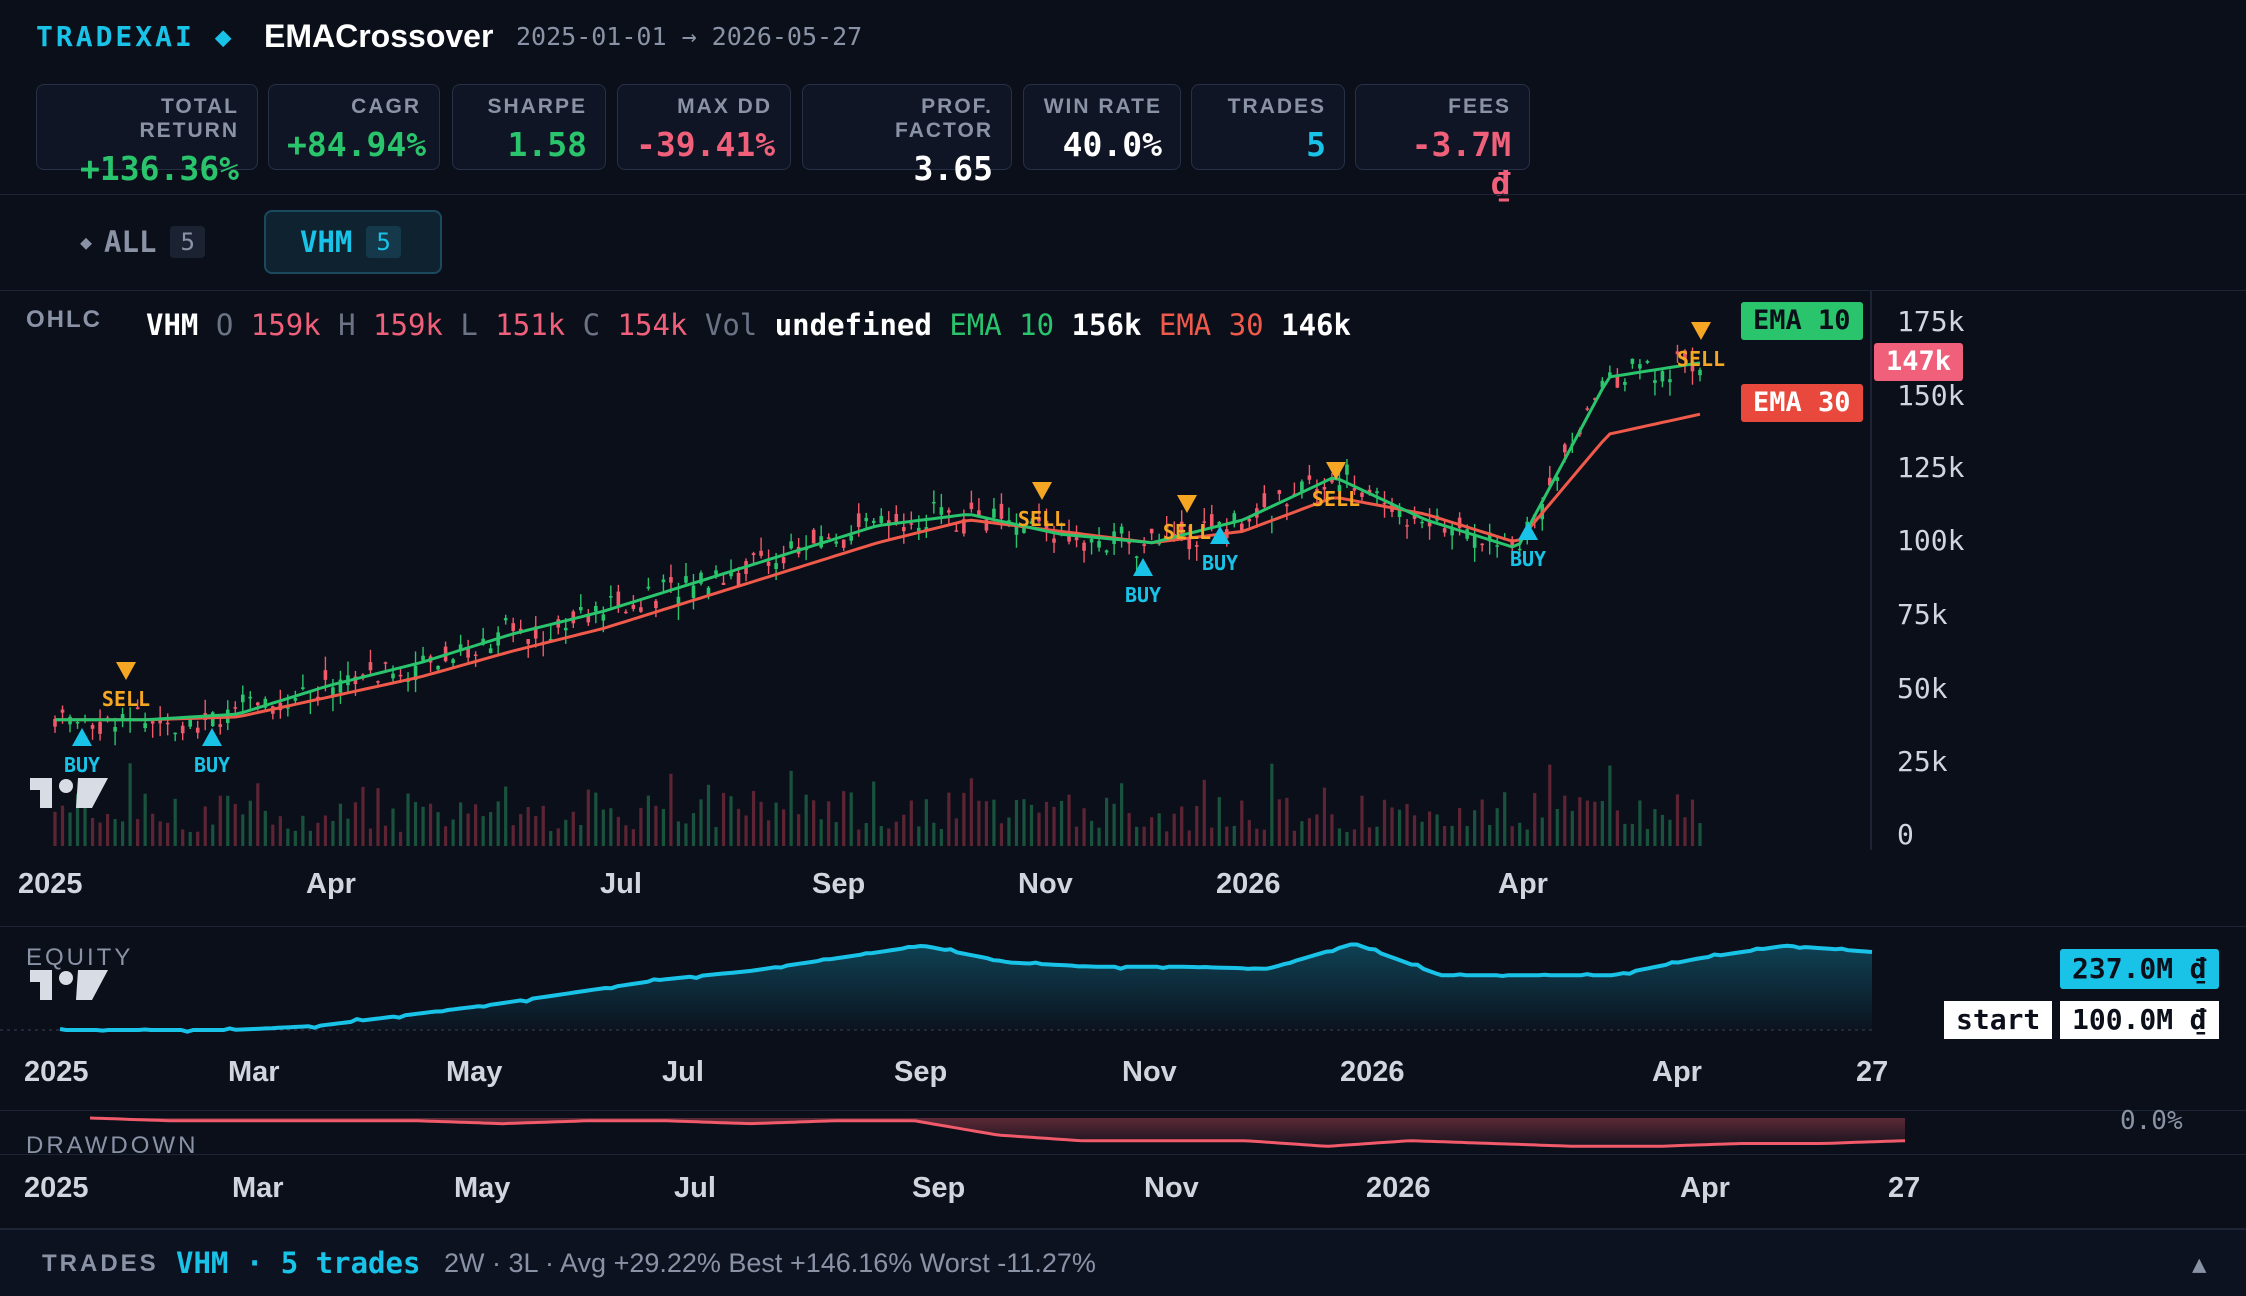  What do you see at coordinates (1931, 321) in the screenshot?
I see `price-axis-label: 175k` at bounding box center [1931, 321].